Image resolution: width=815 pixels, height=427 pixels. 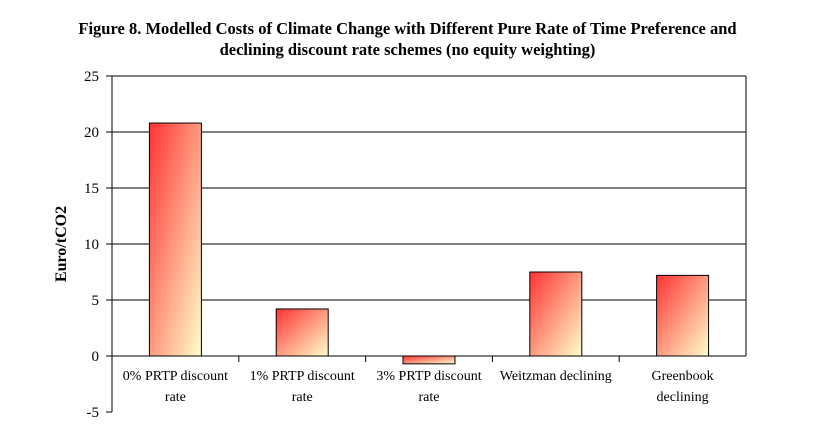 I want to click on x-tick-label: 1% PRTP discount, so click(x=302, y=376).